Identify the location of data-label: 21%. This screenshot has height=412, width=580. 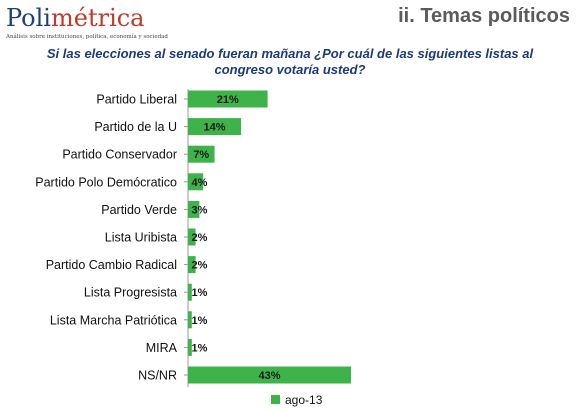
(228, 100).